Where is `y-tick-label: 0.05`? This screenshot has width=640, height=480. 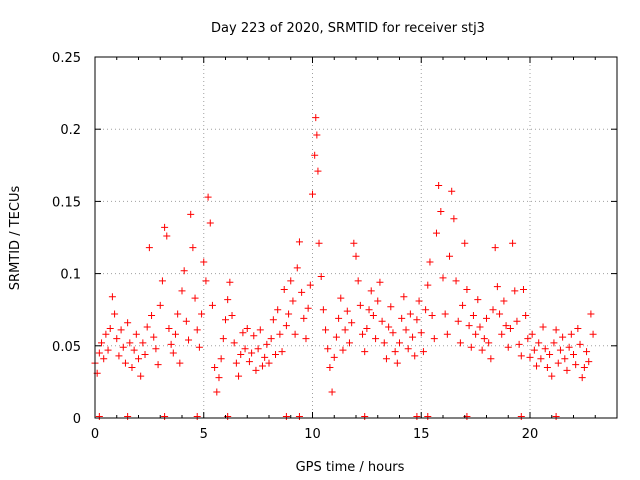
y-tick-label: 0.05 is located at coordinates (66, 347).